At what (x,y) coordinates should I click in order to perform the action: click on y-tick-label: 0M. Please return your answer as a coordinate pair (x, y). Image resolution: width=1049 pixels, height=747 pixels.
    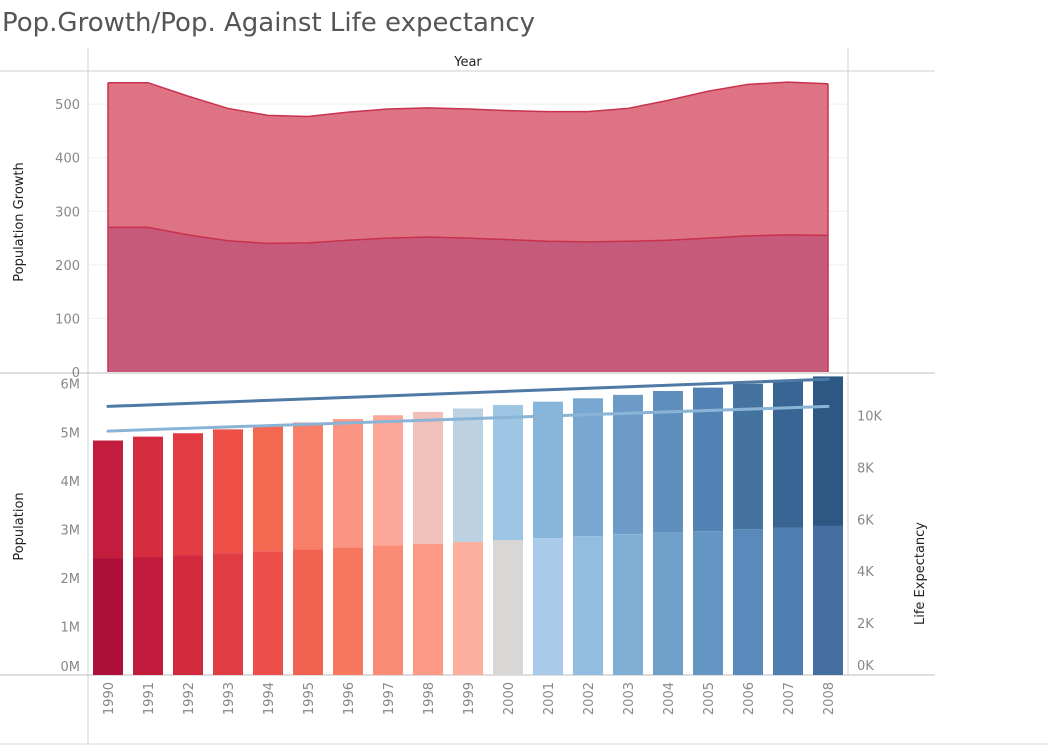
    Looking at the image, I should click on (71, 667).